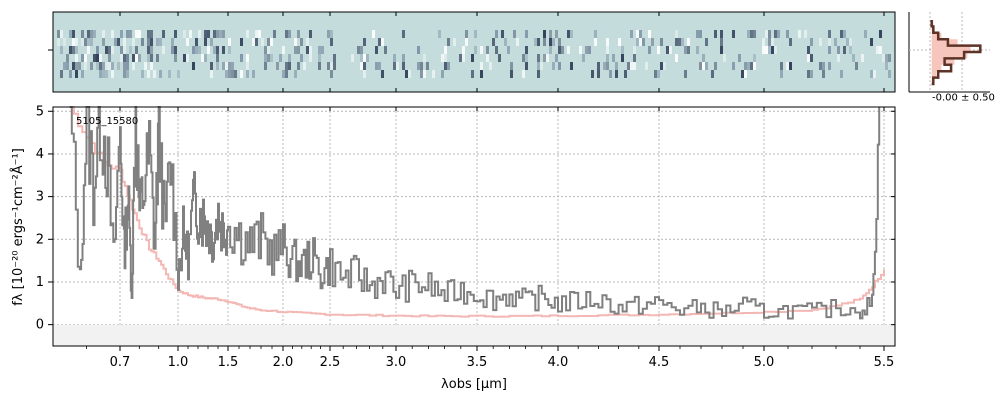 The width and height of the screenshot is (1000, 400). I want to click on profile-annotation: -0.00 ± 0.50, so click(963, 97).